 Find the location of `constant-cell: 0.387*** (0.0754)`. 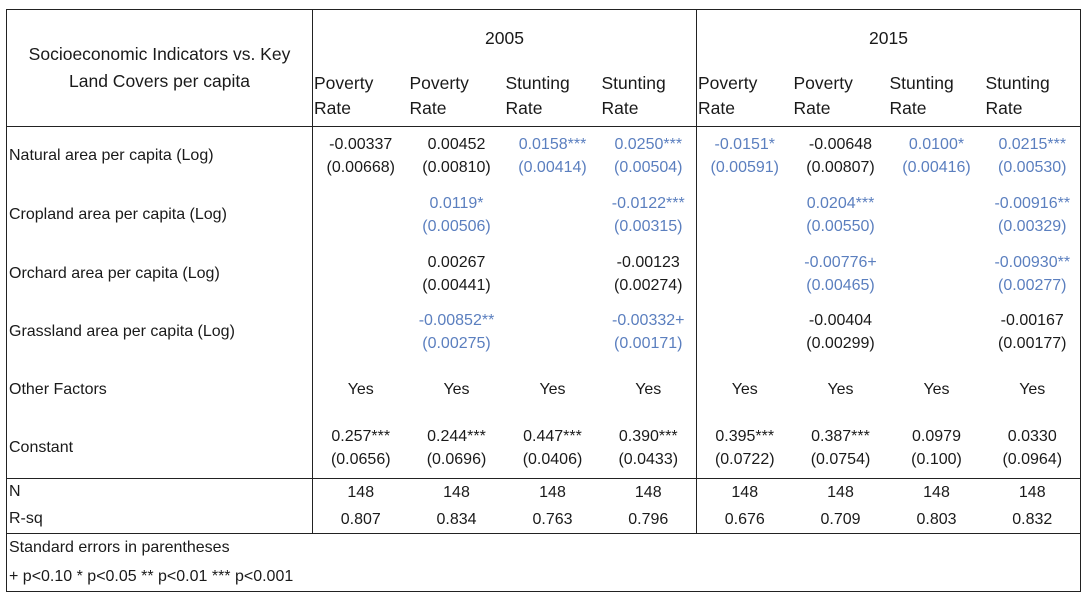

constant-cell: 0.387*** (0.0754) is located at coordinates (840, 448).